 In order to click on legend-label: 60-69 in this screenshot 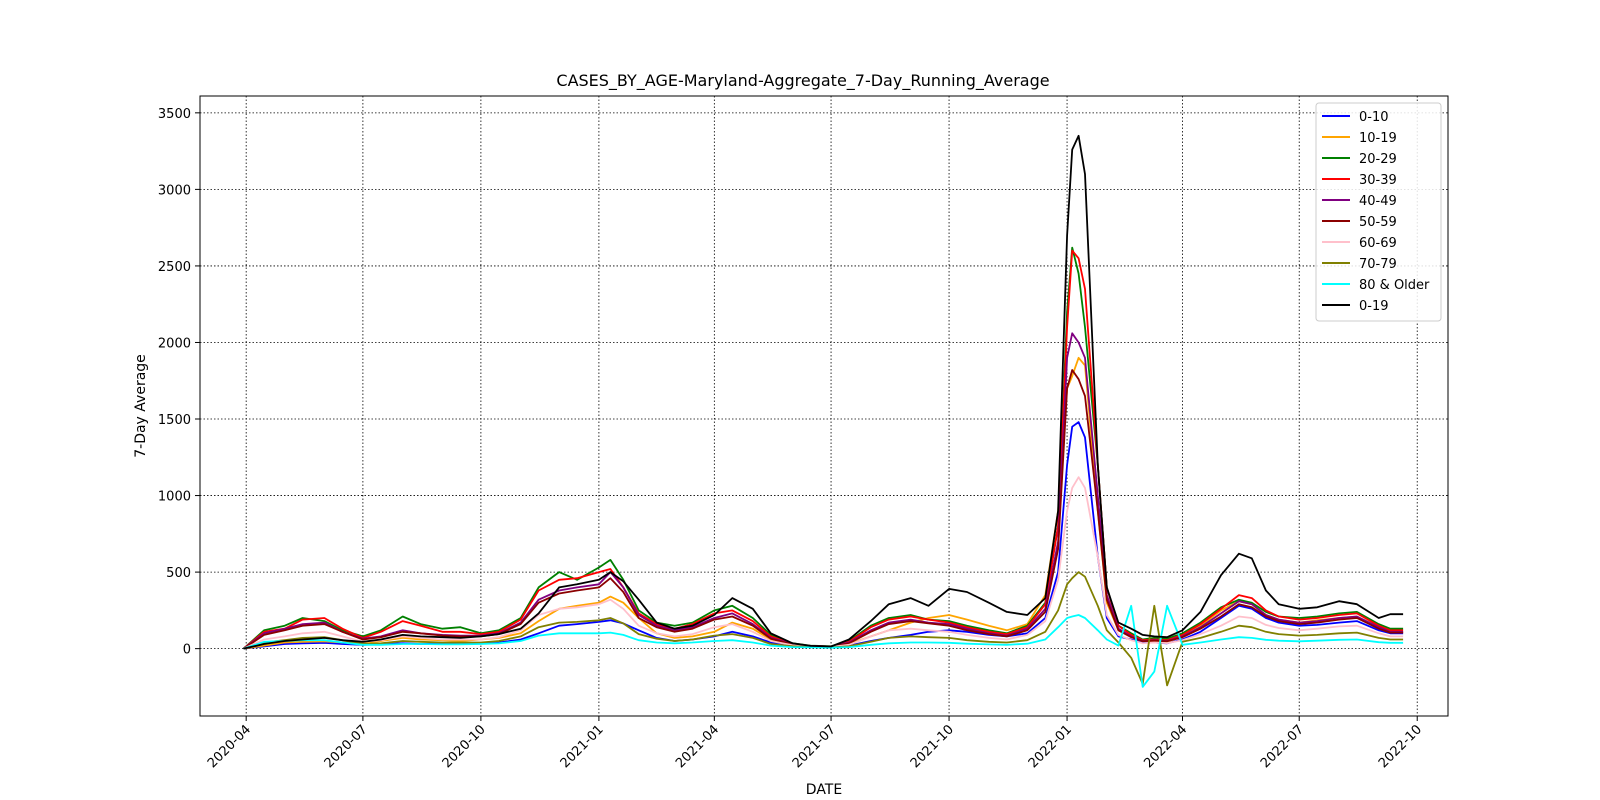, I will do `click(1378, 243)`.